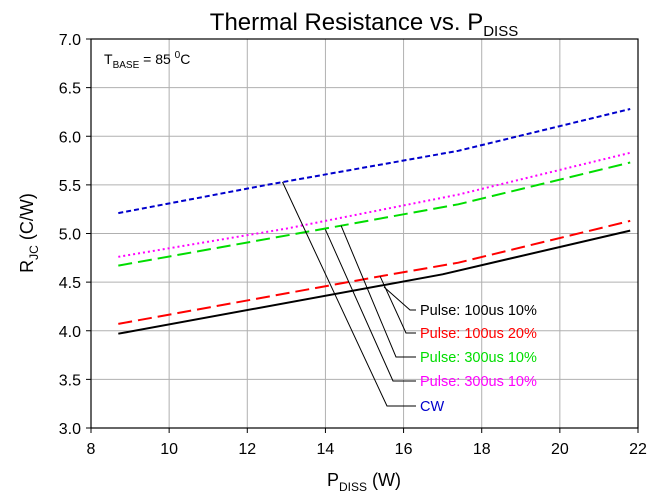  I want to click on y-axis-label-main: R, so click(27, 266).